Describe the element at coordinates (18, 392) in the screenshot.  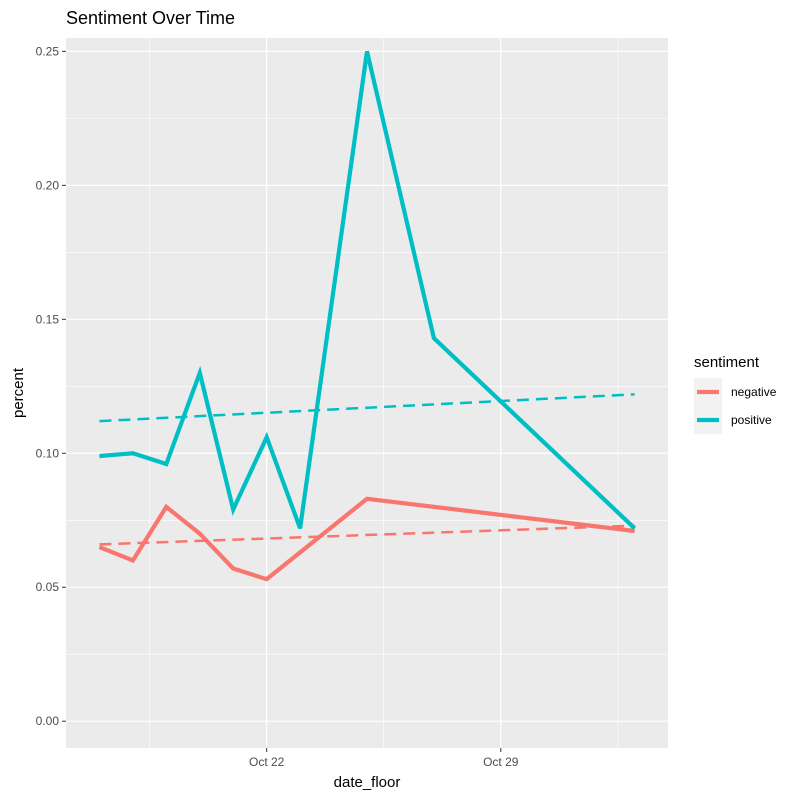
I see `y-axis-title: percent` at that location.